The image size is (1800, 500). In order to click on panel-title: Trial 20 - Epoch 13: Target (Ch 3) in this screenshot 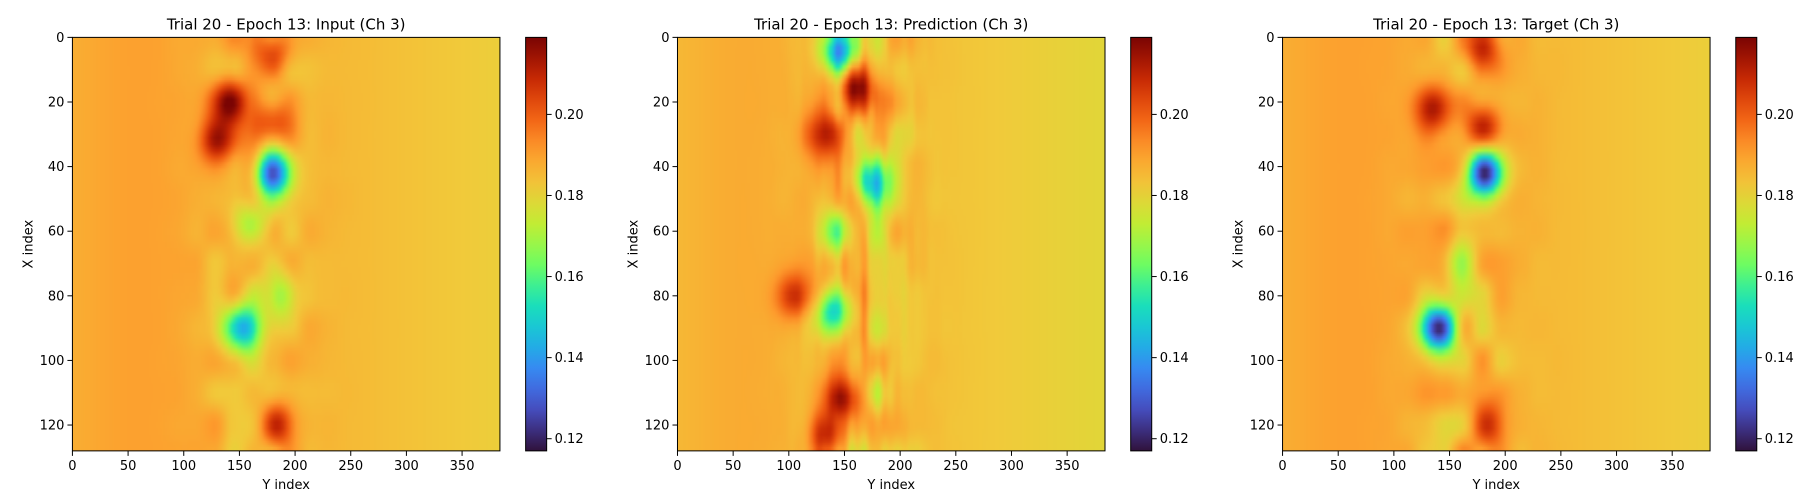, I will do `click(1495, 24)`.